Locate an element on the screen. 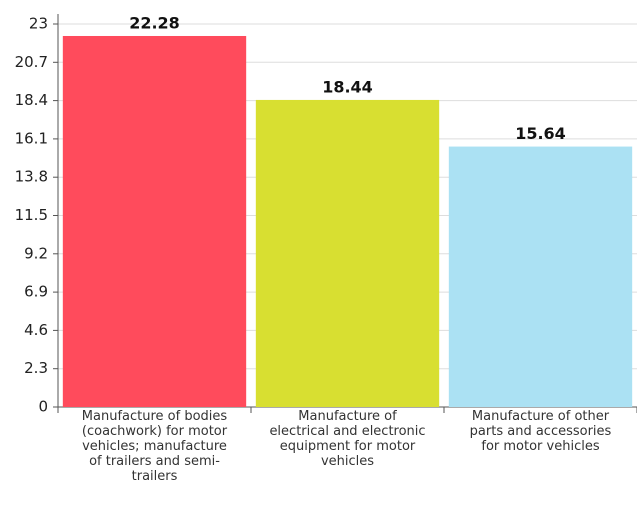 The height and width of the screenshot is (521, 637). value-label: 18.44 is located at coordinates (347, 86).